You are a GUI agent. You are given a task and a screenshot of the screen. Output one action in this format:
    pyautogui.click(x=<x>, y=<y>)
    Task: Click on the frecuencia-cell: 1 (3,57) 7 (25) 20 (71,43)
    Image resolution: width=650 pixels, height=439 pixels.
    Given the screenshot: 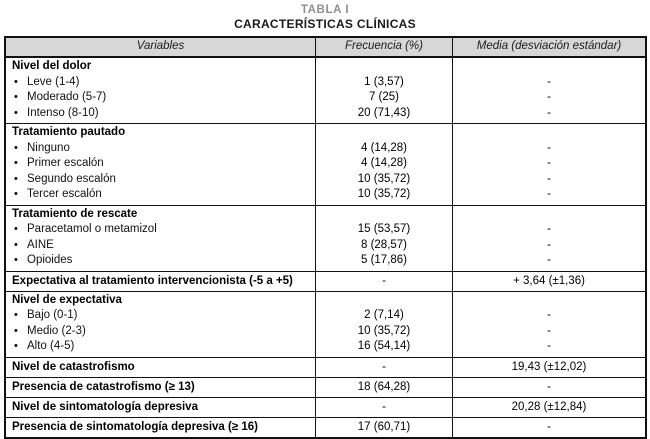 What is the action you would take?
    pyautogui.click(x=384, y=90)
    